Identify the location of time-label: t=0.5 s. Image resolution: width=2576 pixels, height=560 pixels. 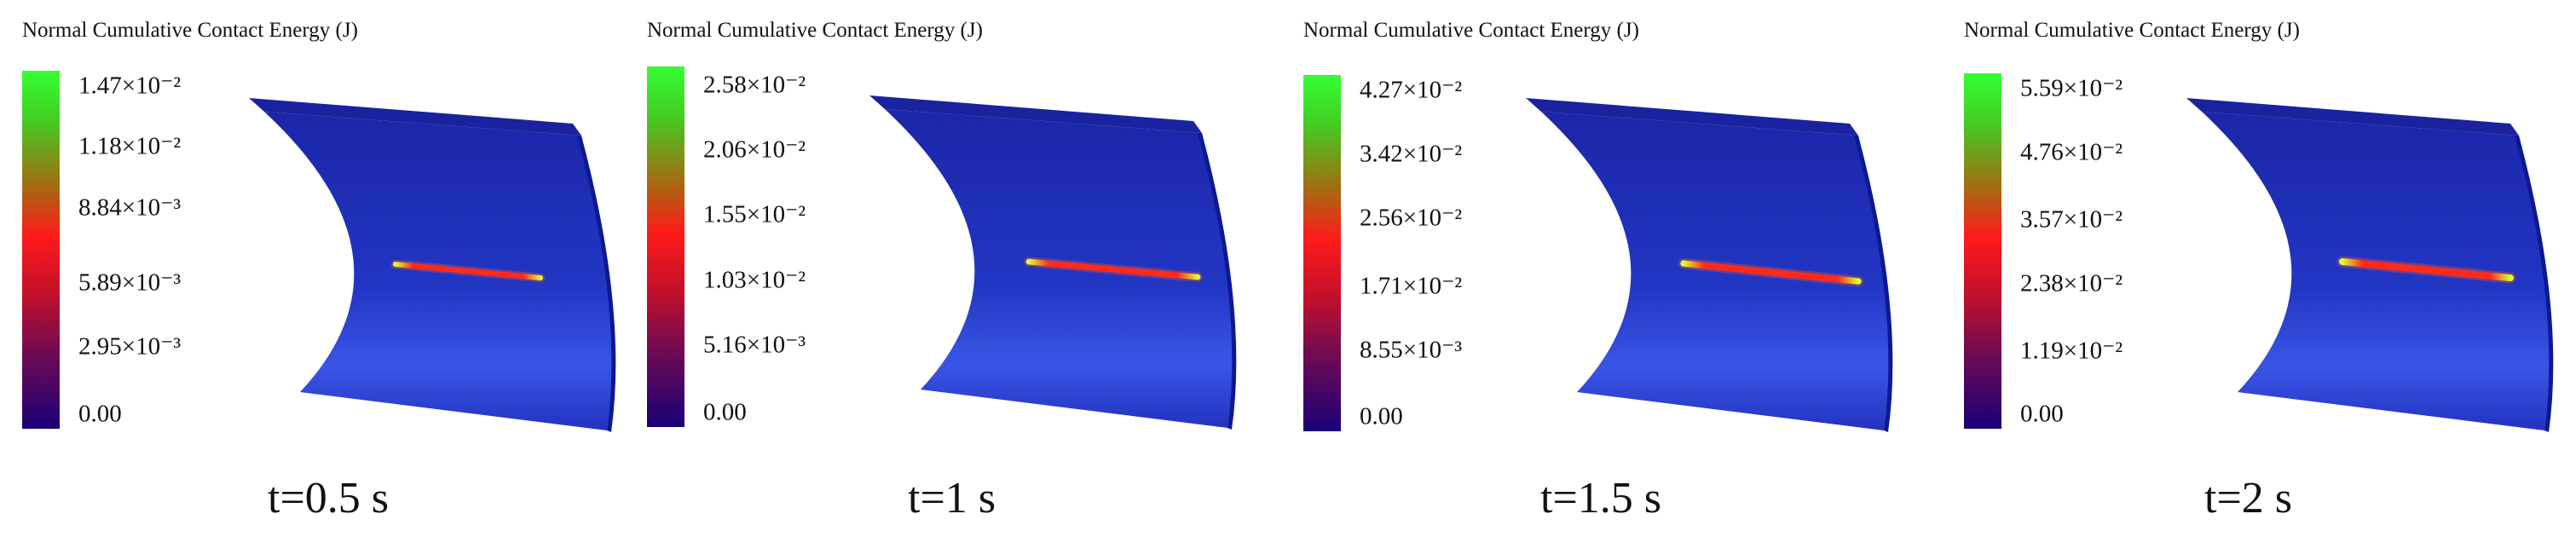
(329, 498).